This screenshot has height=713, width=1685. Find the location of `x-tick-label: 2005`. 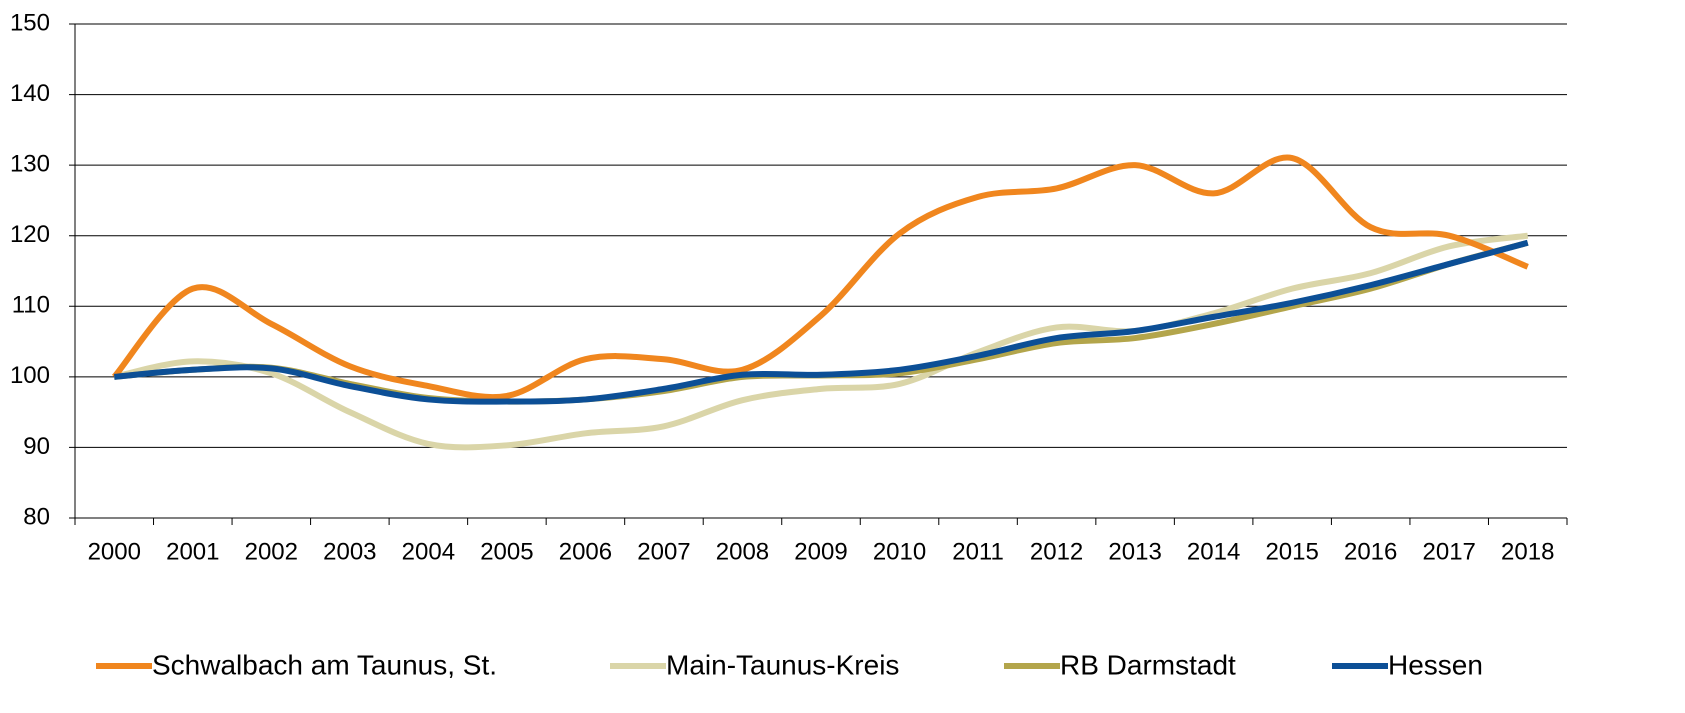

x-tick-label: 2005 is located at coordinates (506, 551).